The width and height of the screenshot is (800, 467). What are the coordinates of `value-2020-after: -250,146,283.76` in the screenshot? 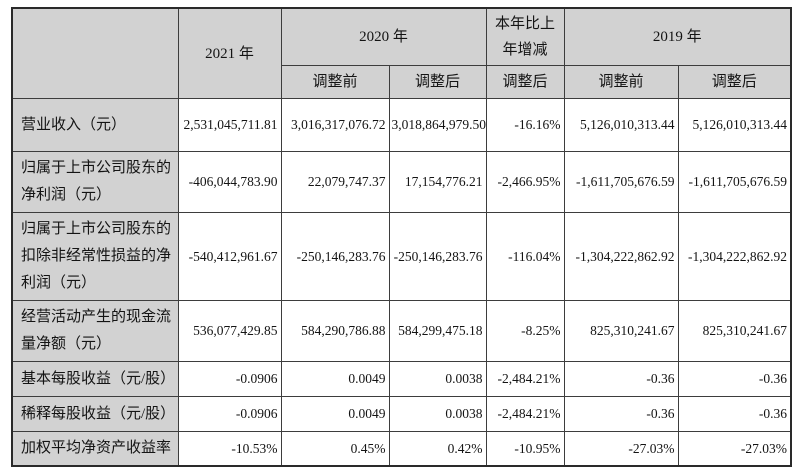 It's located at (437, 256).